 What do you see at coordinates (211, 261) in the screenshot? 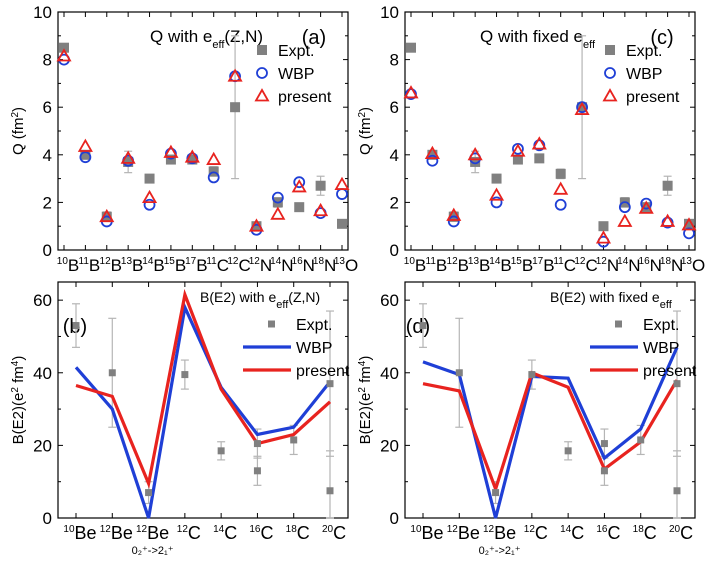
I see `x-category-mass: 11` at bounding box center [211, 261].